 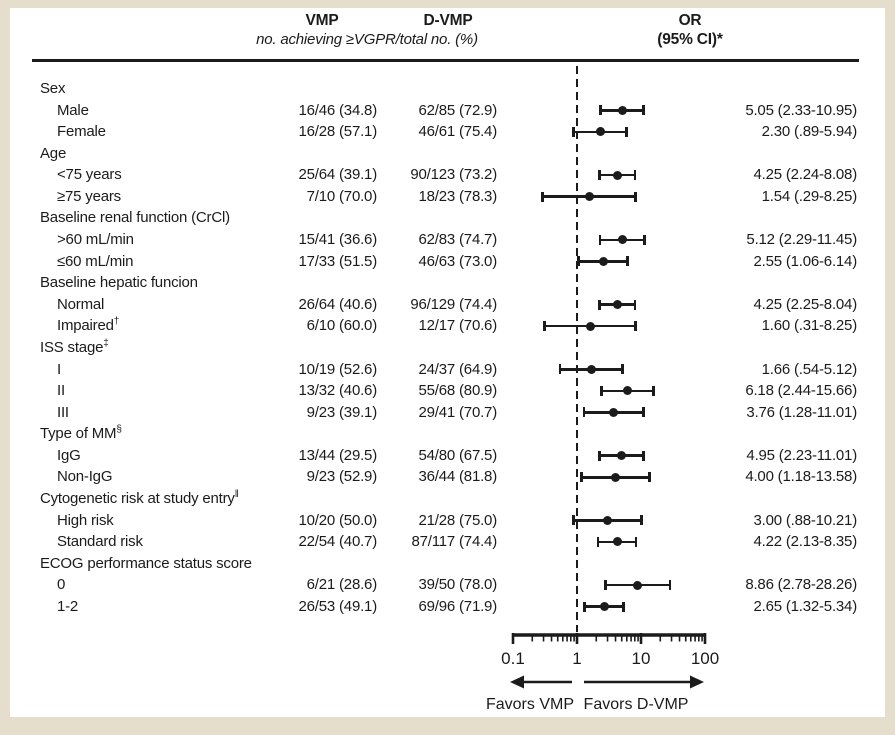 I want to click on or-value: 4.25 (2.24-8.08), so click(x=805, y=175).